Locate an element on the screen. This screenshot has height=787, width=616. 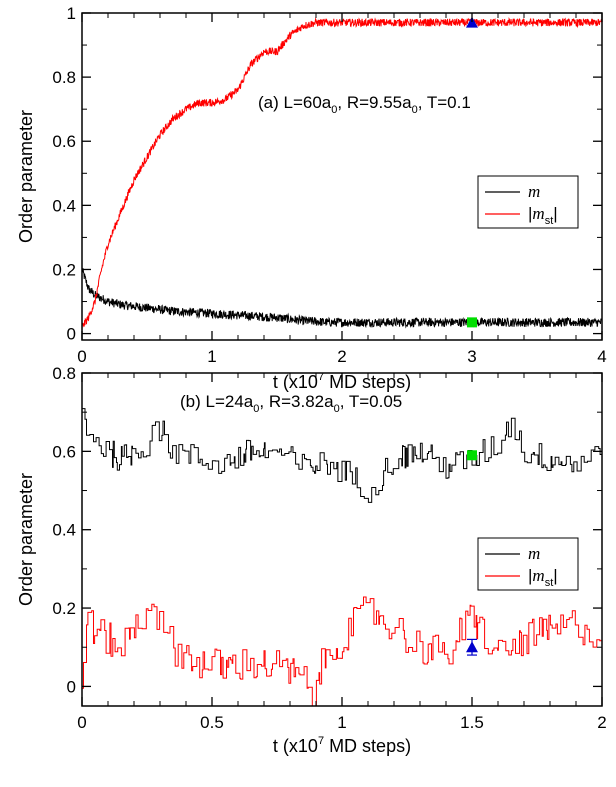
x-tick-label: 3 is located at coordinates (471, 356).